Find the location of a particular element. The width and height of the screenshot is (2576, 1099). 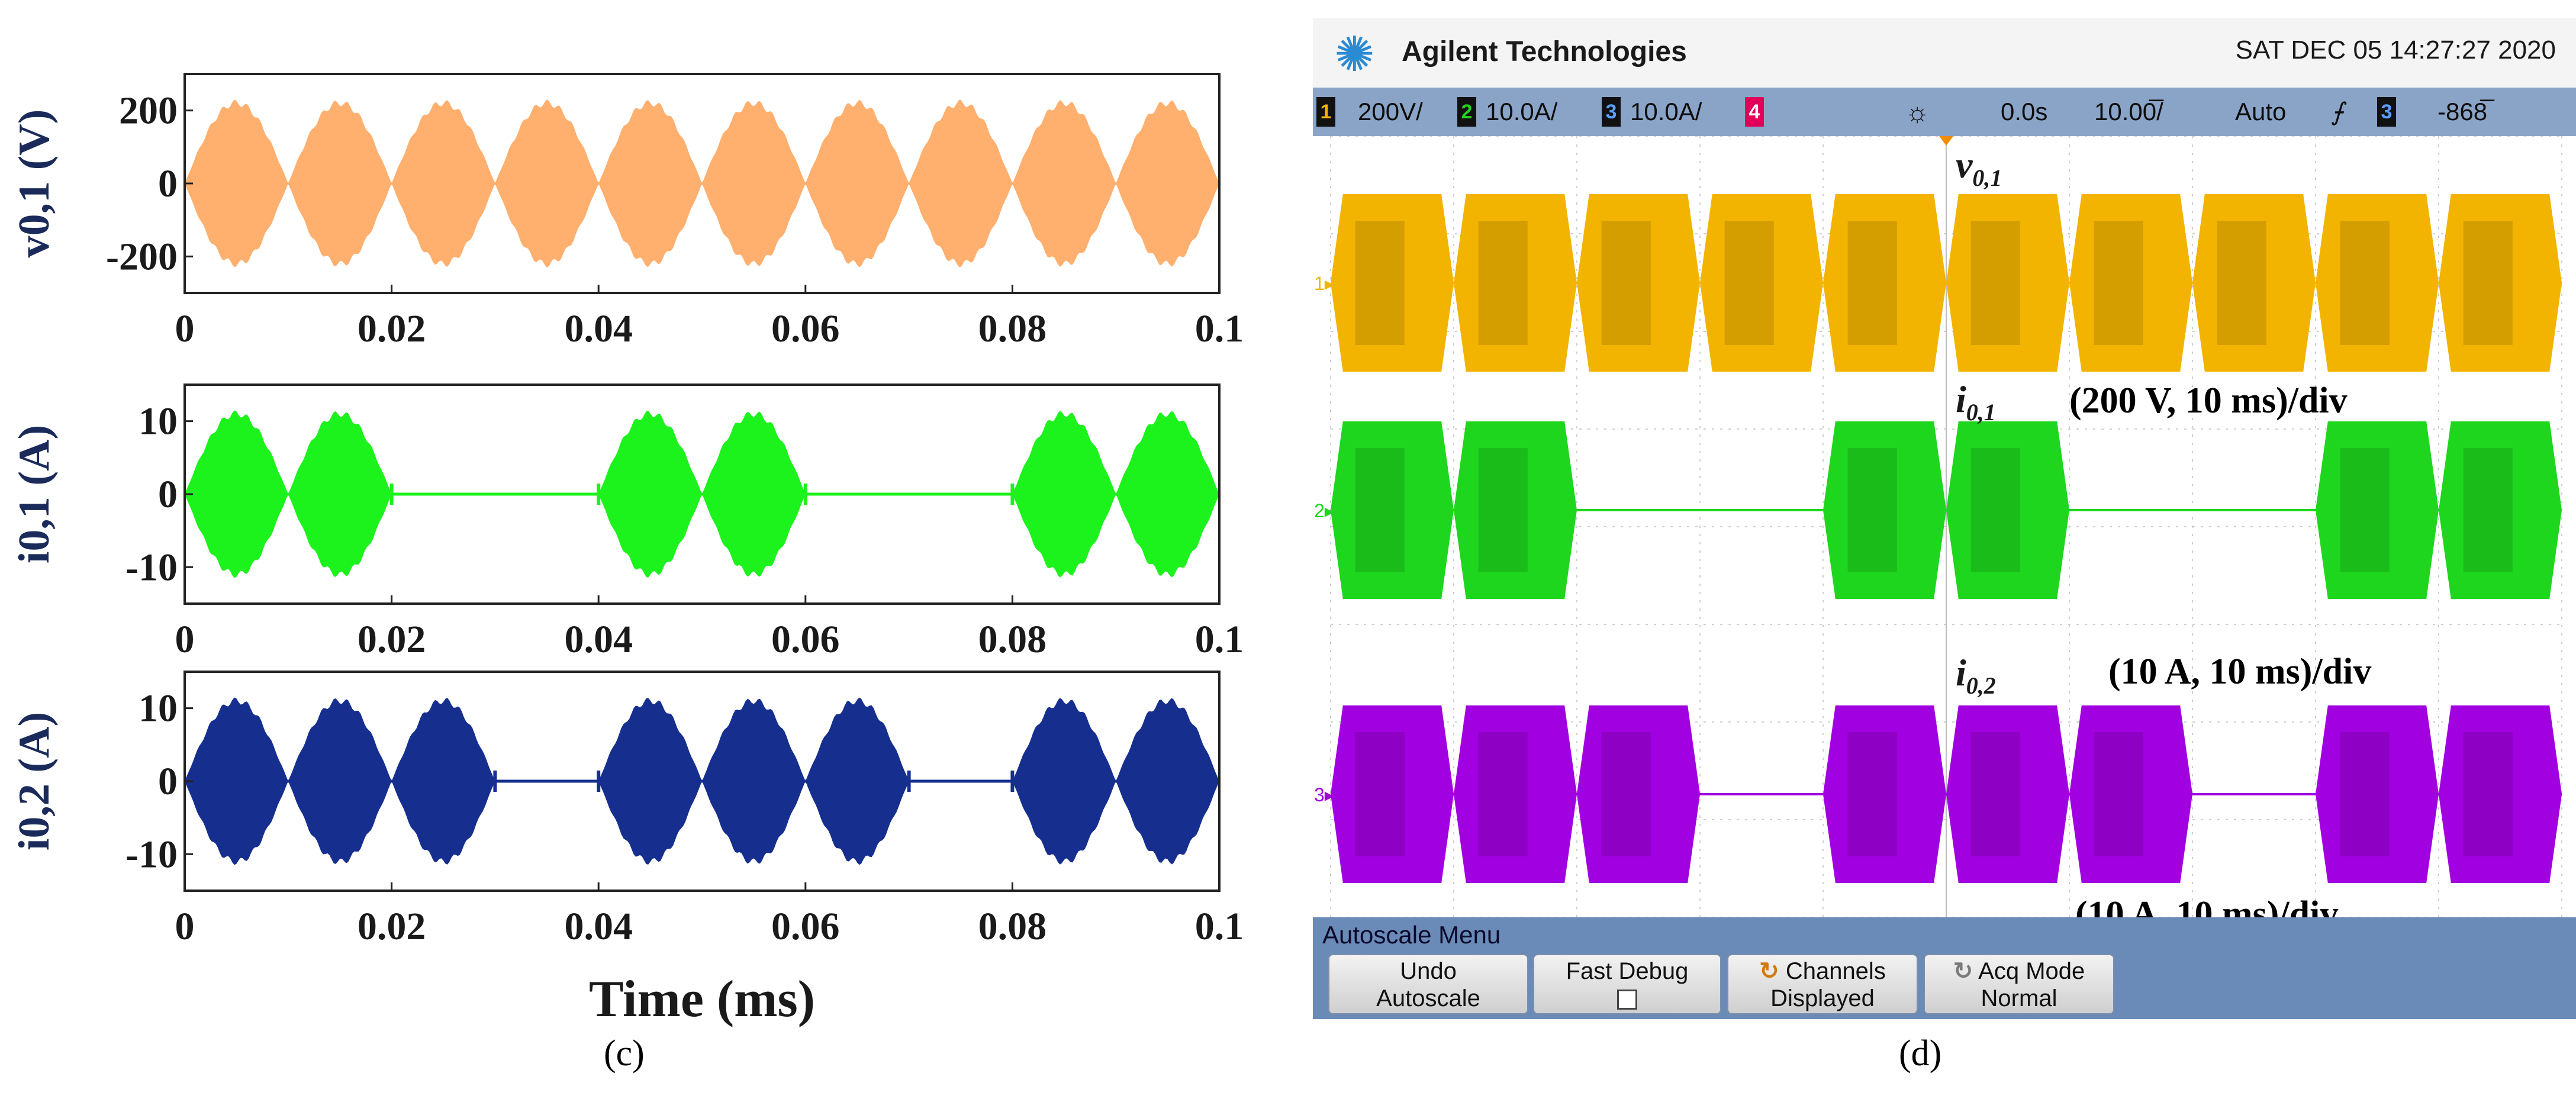

time-delay: 0.0s is located at coordinates (2024, 111).